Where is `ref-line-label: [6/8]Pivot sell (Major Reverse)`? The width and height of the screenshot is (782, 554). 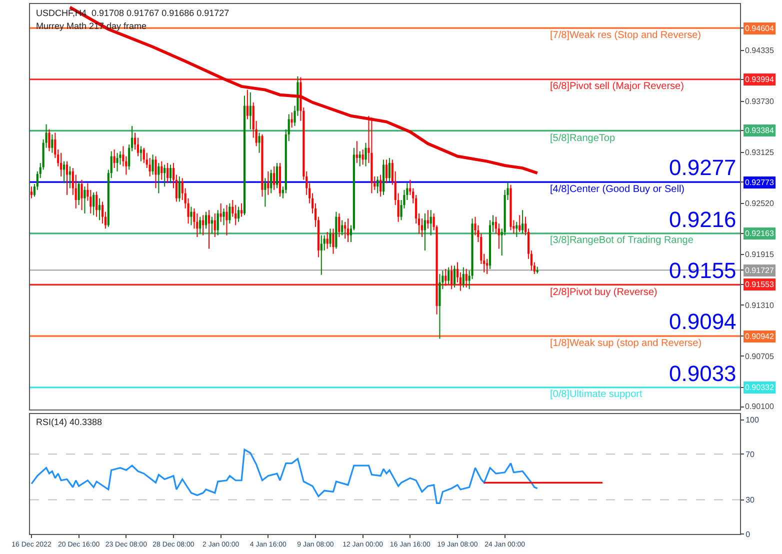 ref-line-label: [6/8]Pivot sell (Major Reverse) is located at coordinates (617, 86).